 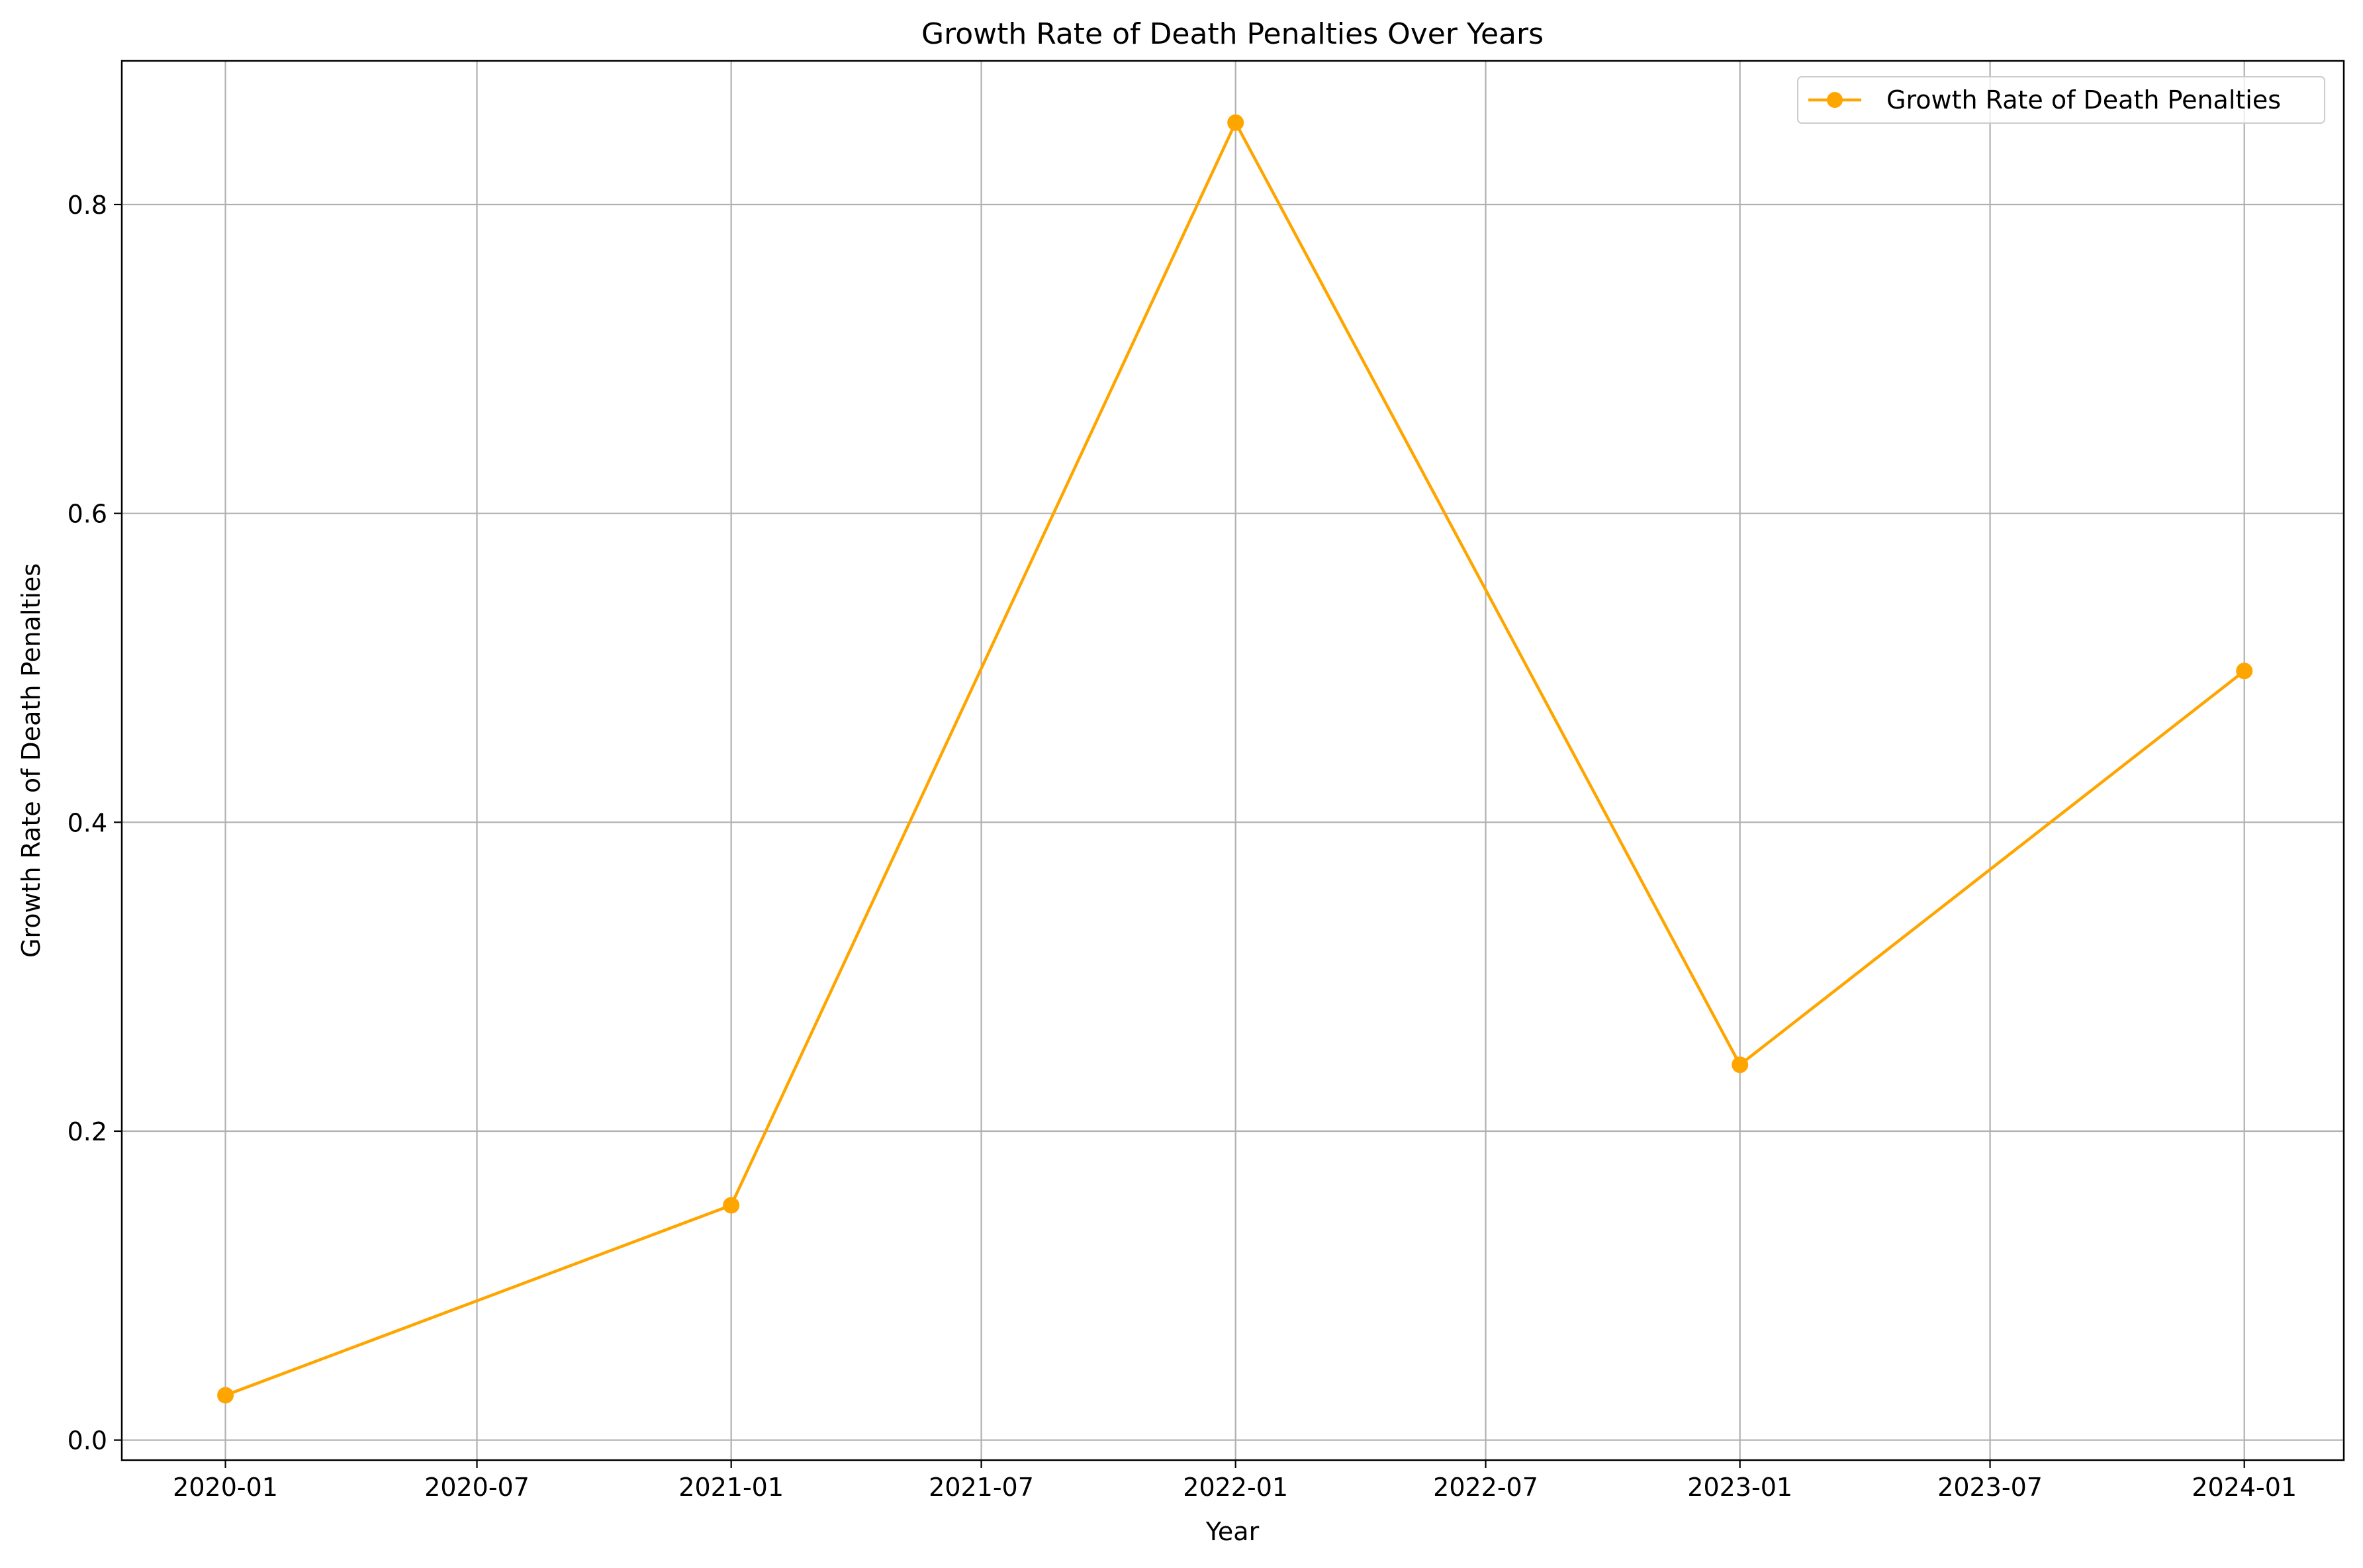 I want to click on legend: Growth Rate of Death Penalties, so click(x=2061, y=100).